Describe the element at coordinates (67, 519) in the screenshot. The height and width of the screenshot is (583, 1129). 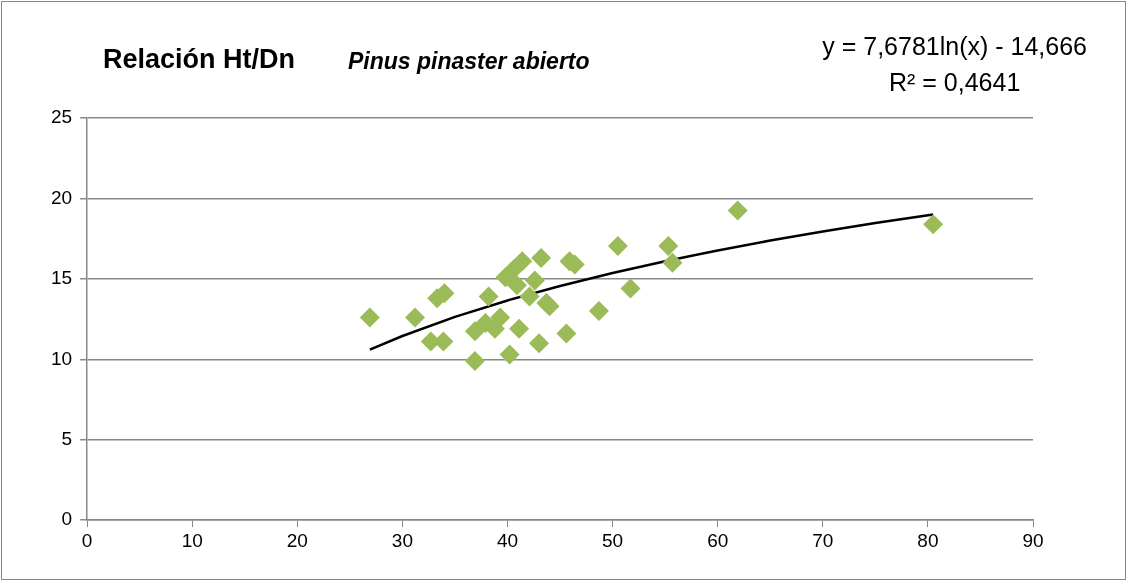
I see `y-tick-label: 0` at that location.